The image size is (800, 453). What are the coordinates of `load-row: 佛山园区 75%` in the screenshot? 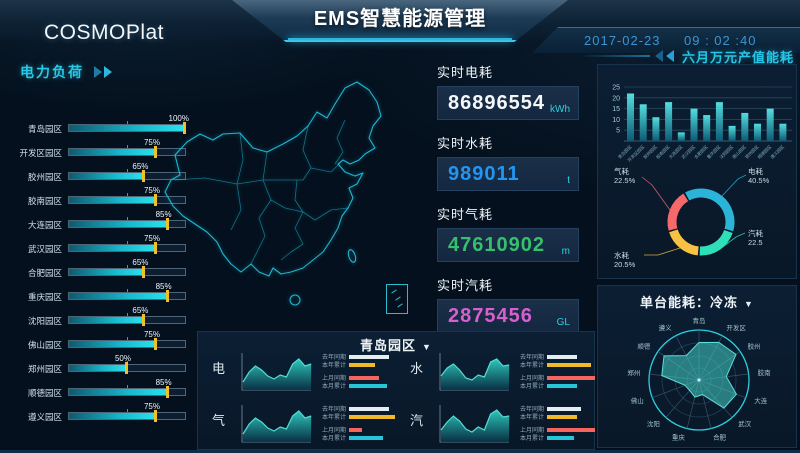 It's located at (101, 343).